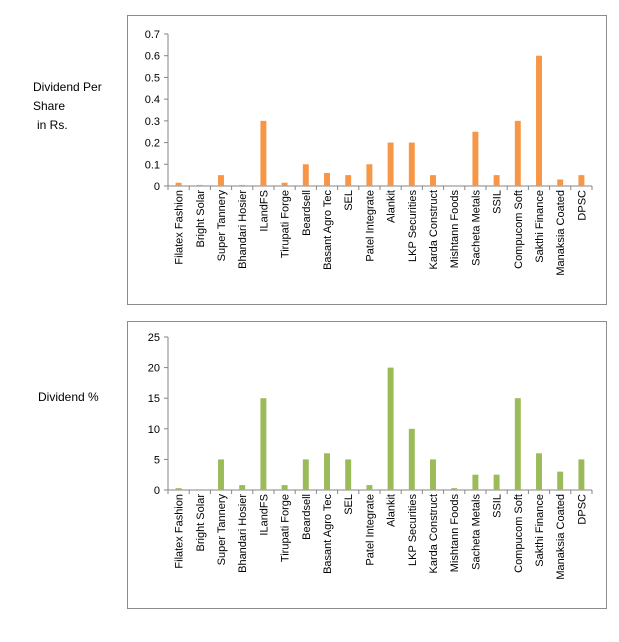 This screenshot has height=642, width=619. Describe the element at coordinates (154, 369) in the screenshot. I see `y-tick-label: 20` at that location.